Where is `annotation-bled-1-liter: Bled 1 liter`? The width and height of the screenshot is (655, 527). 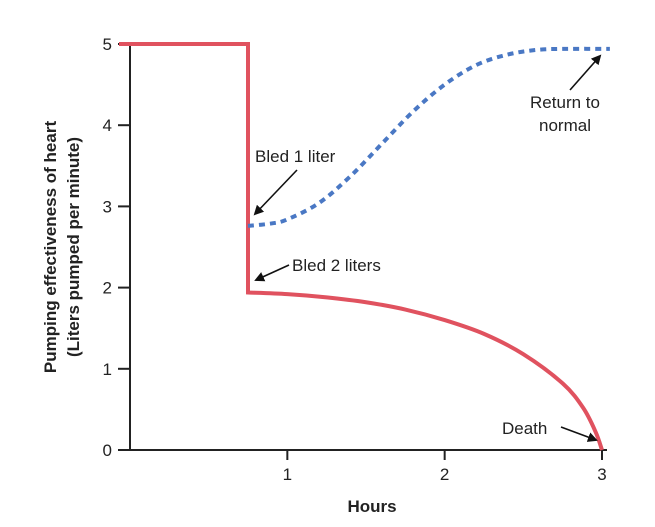
annotation-bled-1-liter: Bled 1 liter is located at coordinates (295, 156).